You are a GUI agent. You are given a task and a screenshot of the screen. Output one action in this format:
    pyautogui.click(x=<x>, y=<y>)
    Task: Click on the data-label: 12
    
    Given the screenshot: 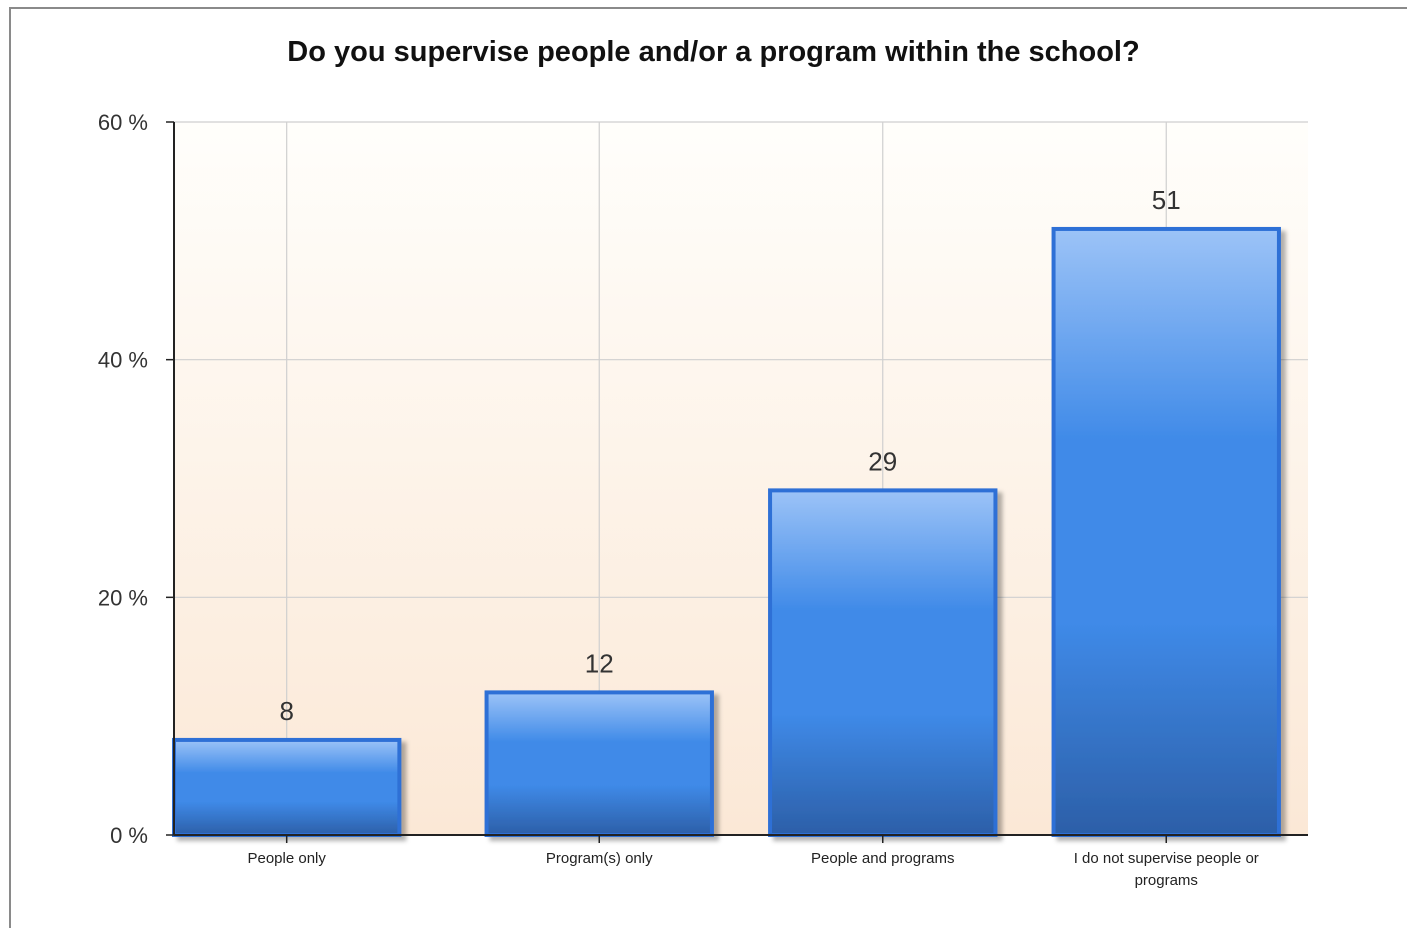 What is the action you would take?
    pyautogui.click(x=599, y=663)
    